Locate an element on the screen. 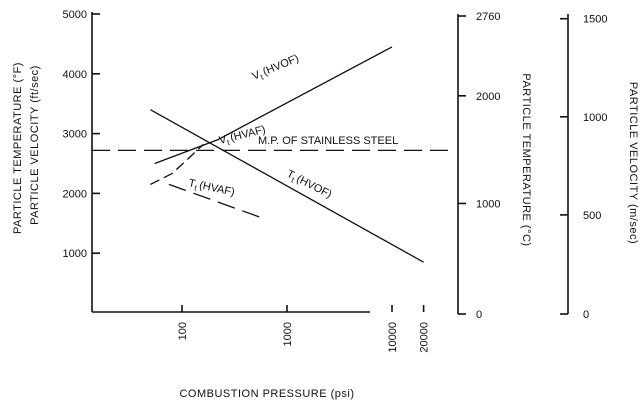  r1-tick-label-0: 0 is located at coordinates (479, 315).